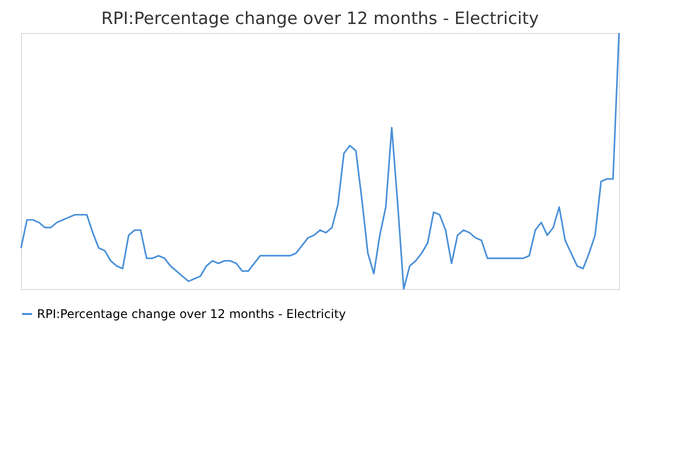  Describe the element at coordinates (191, 314) in the screenshot. I see `legend-label: RPI:Percentage change over 12 months - Electricity` at that location.